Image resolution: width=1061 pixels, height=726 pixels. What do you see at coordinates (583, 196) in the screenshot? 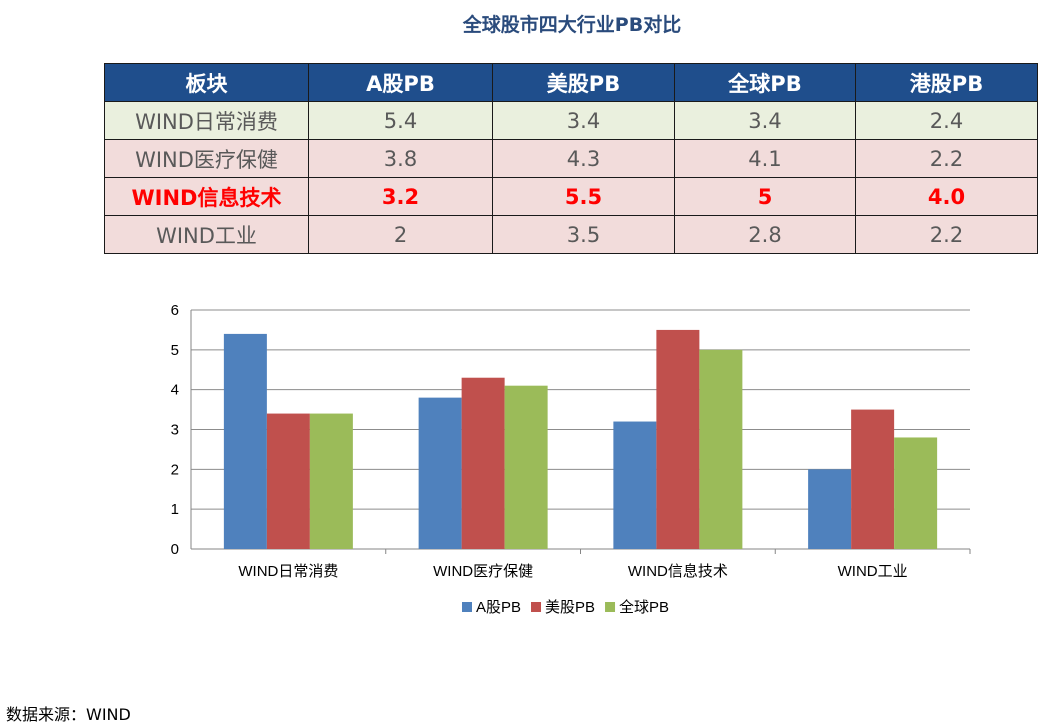
I see `table-cell: 5.5` at bounding box center [583, 196].